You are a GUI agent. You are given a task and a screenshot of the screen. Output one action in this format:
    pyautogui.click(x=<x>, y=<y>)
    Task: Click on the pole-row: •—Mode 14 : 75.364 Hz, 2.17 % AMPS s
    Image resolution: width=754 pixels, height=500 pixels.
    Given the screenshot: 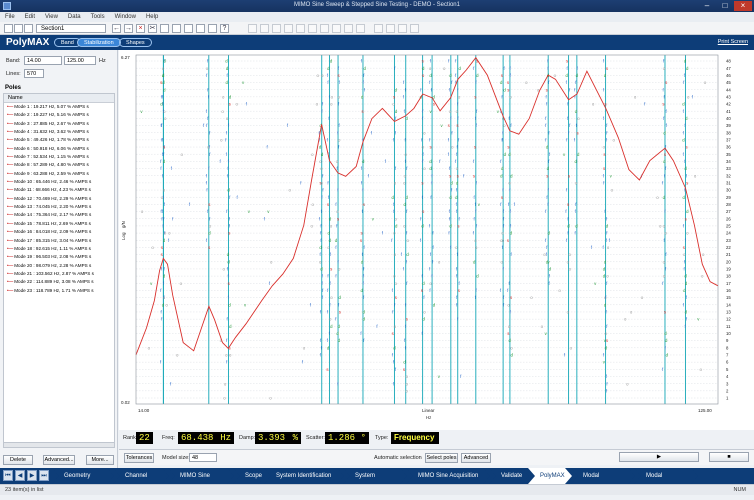 What is the action you would take?
    pyautogui.click(x=59, y=215)
    